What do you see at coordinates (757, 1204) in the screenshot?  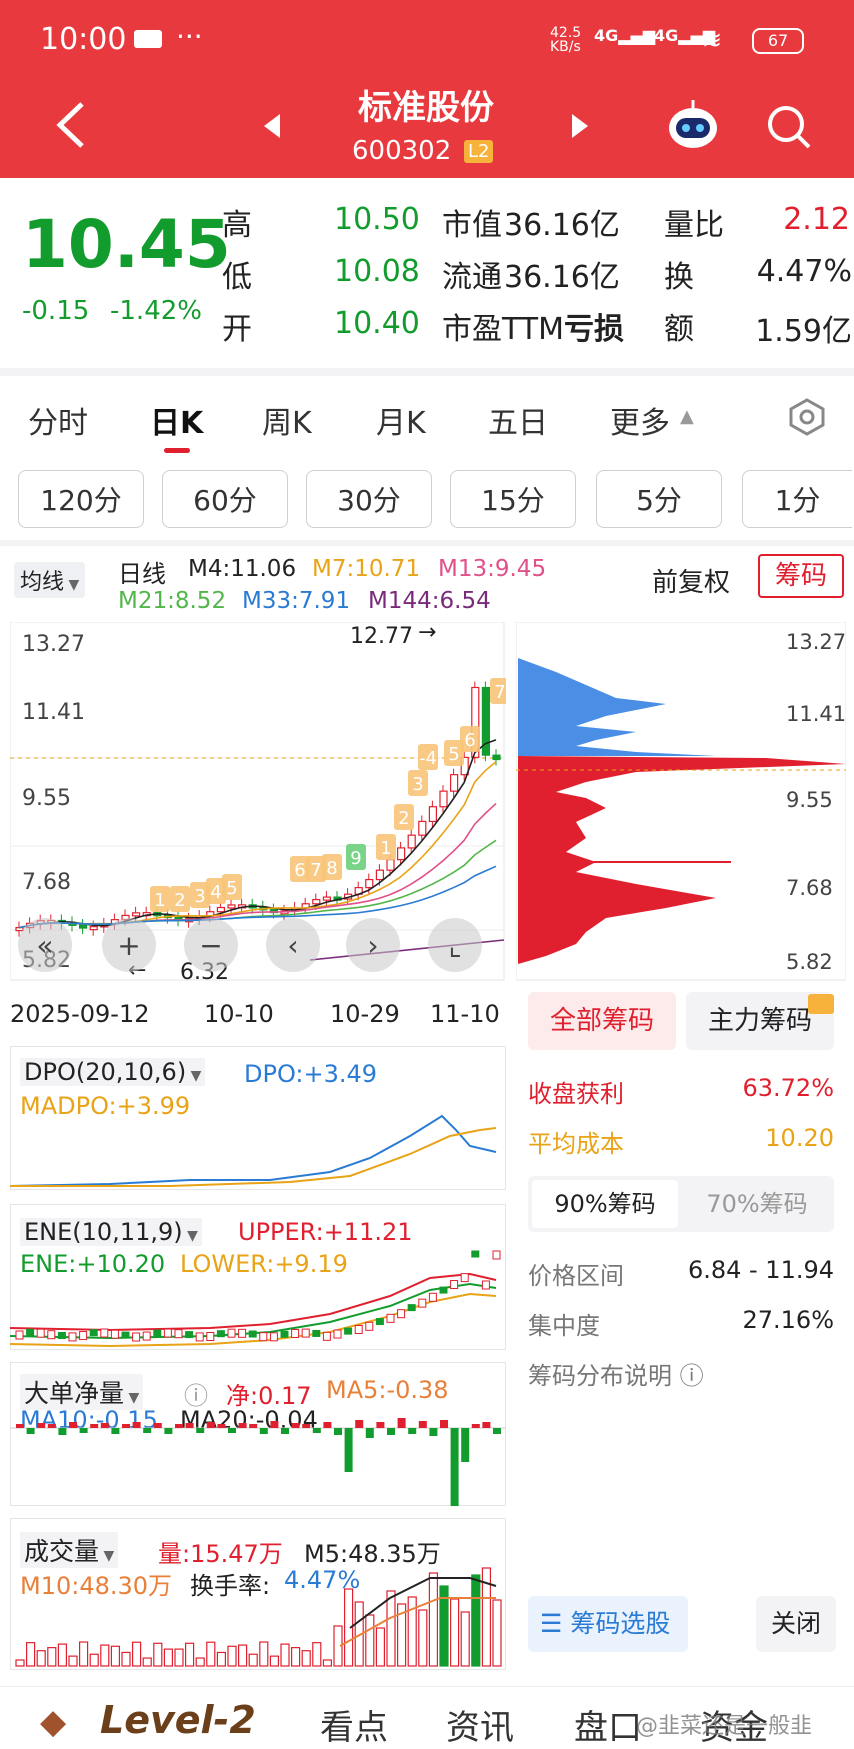 I see `chip-70-tab: 70%筹码` at bounding box center [757, 1204].